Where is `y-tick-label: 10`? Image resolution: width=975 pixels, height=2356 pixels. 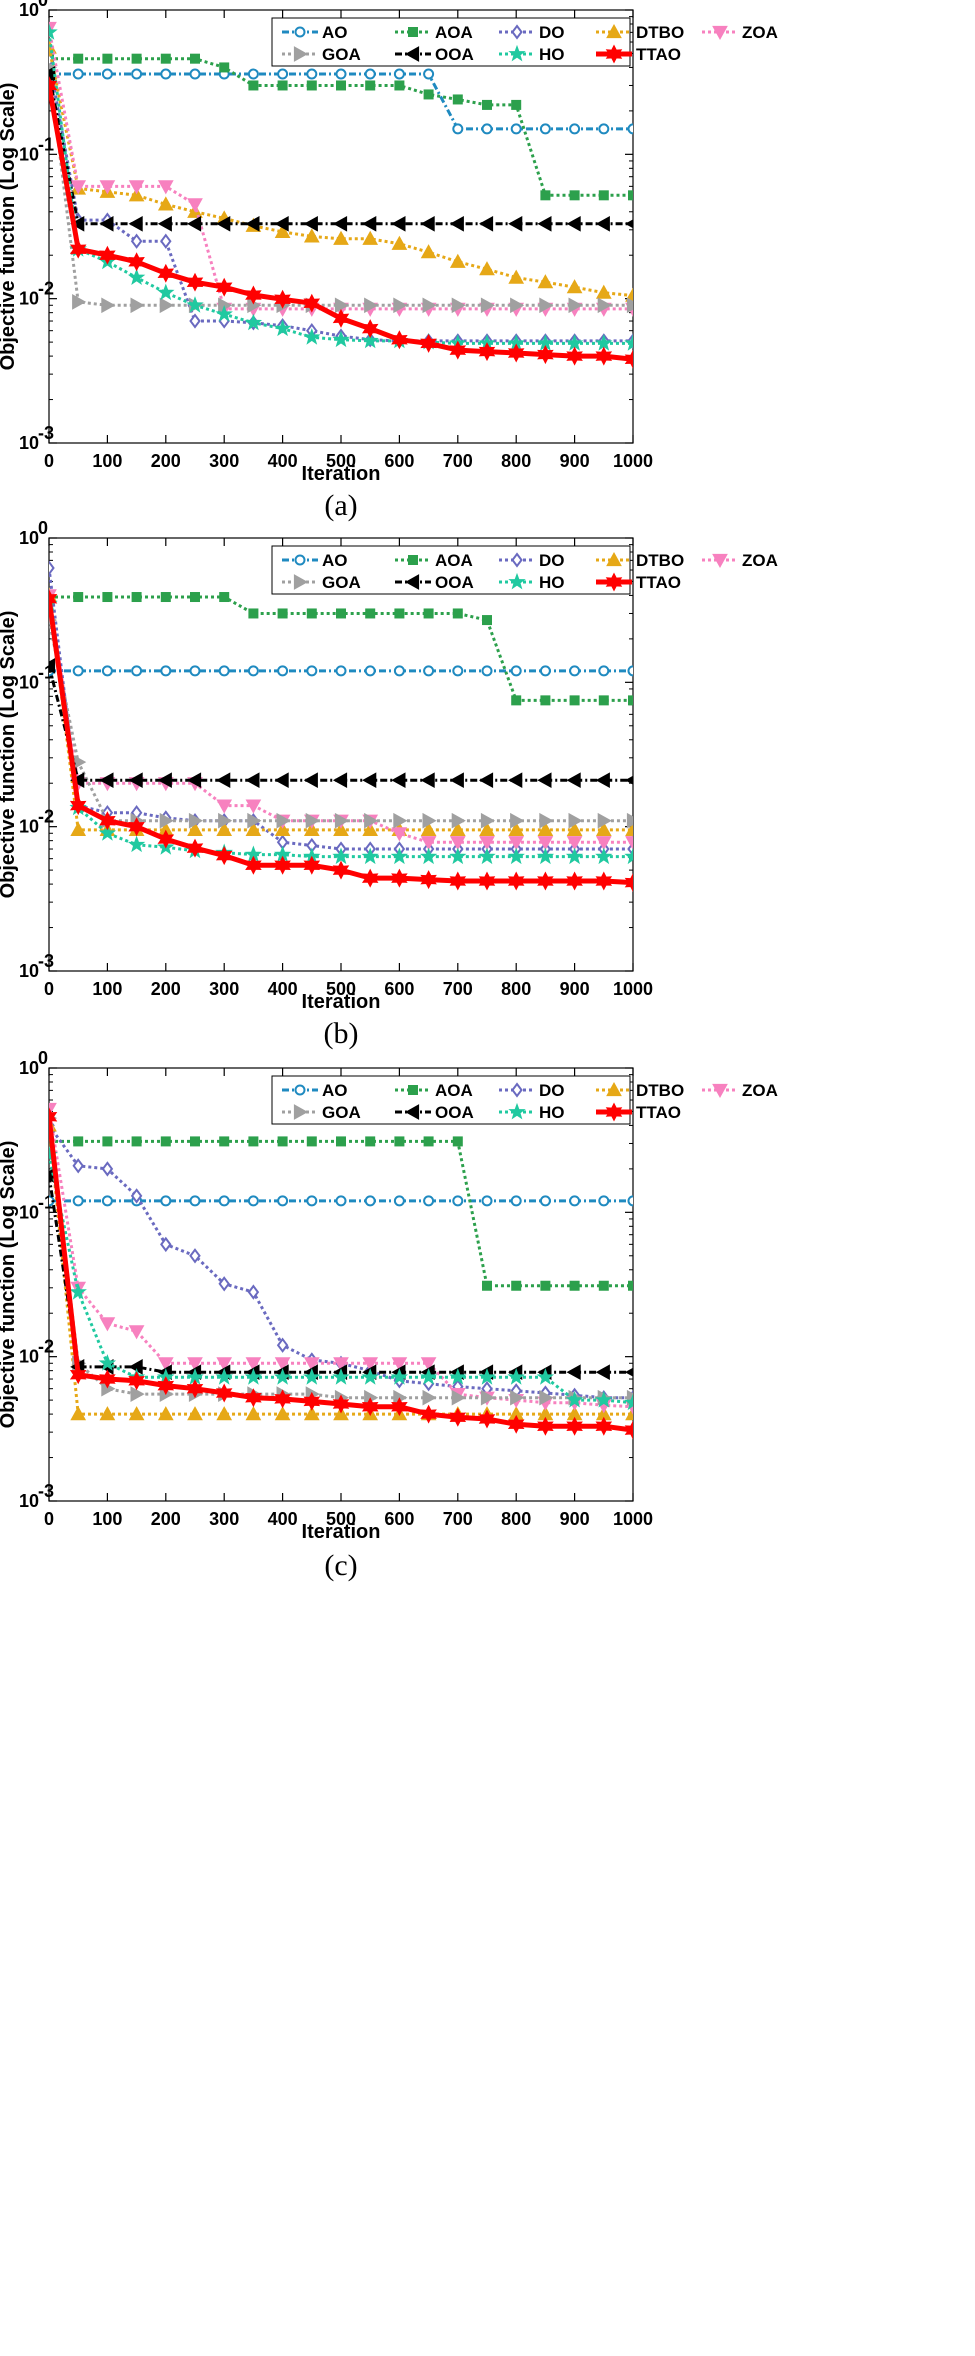
y-tick-label: 10 is located at coordinates (29, 299).